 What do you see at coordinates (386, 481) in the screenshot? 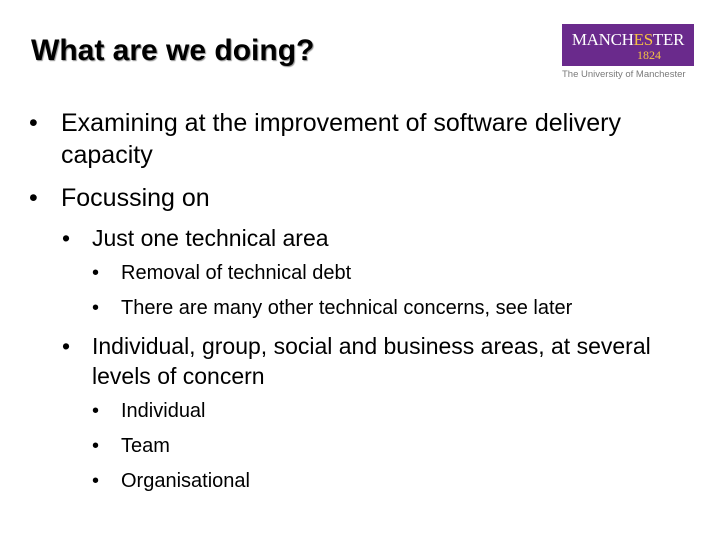
I see `bullet-item: • Organisational` at bounding box center [386, 481].